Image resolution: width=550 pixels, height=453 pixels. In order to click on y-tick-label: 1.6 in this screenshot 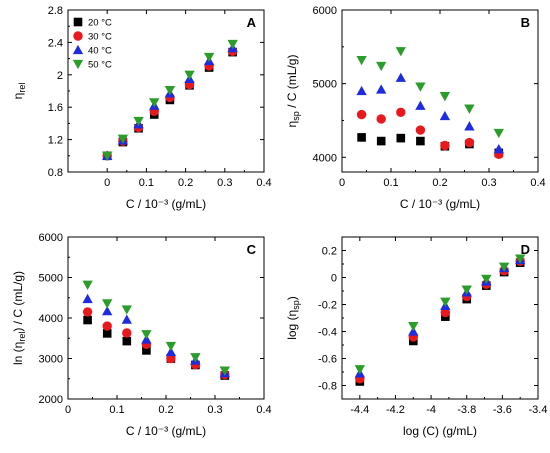, I will do `click(55, 108)`.